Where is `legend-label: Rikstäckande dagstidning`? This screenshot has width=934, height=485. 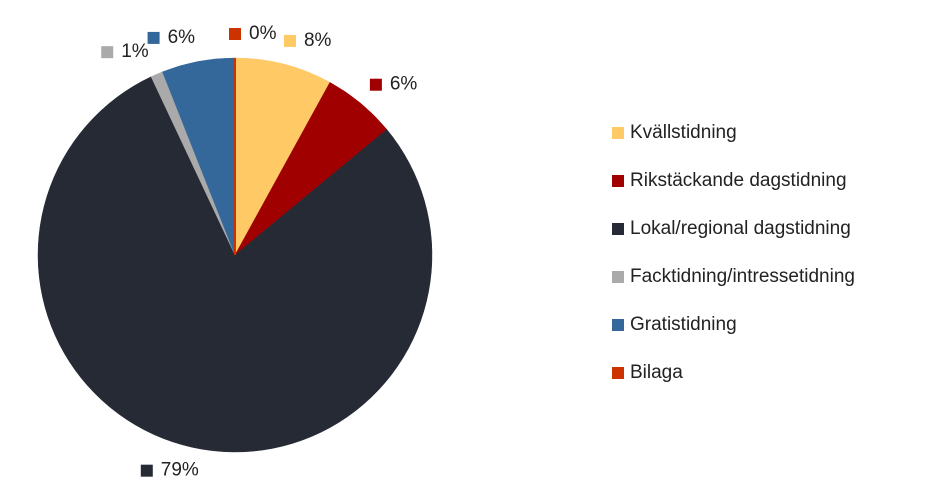
legend-label: Rikstäckande dagstidning is located at coordinates (738, 180).